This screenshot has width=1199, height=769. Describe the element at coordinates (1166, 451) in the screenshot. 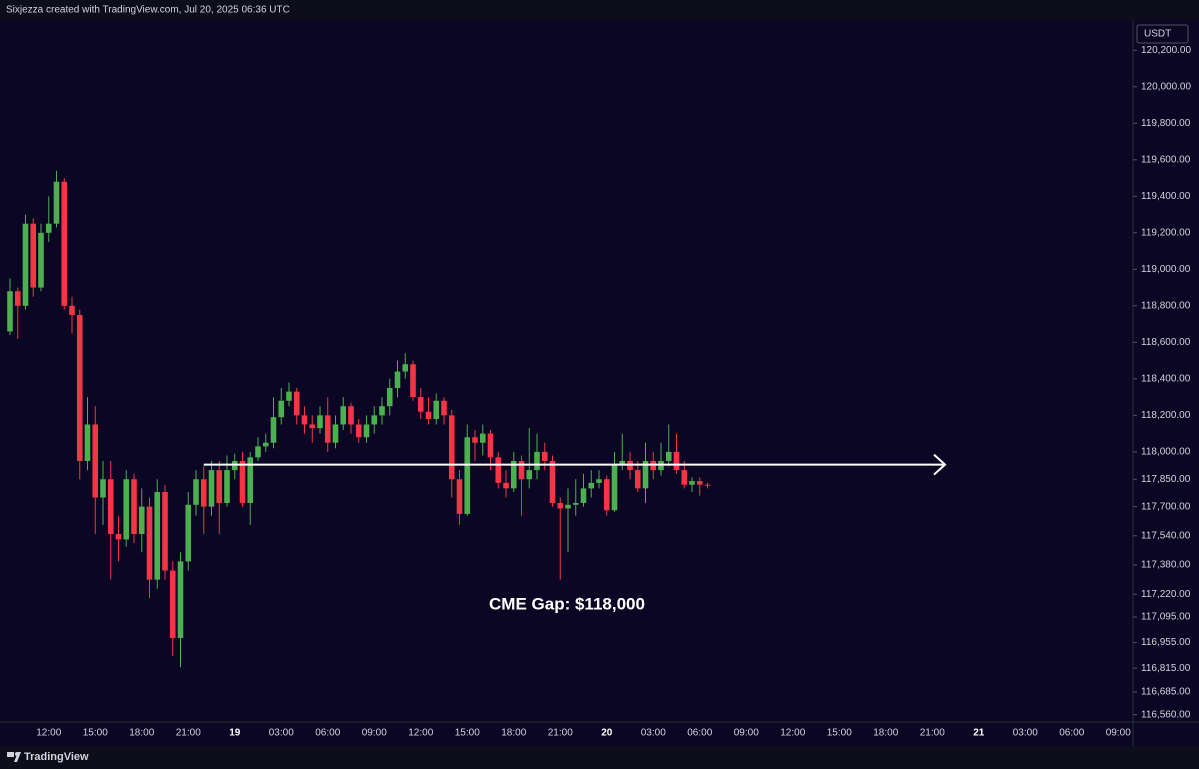

I see `y-tick-label: 118,000.00` at that location.